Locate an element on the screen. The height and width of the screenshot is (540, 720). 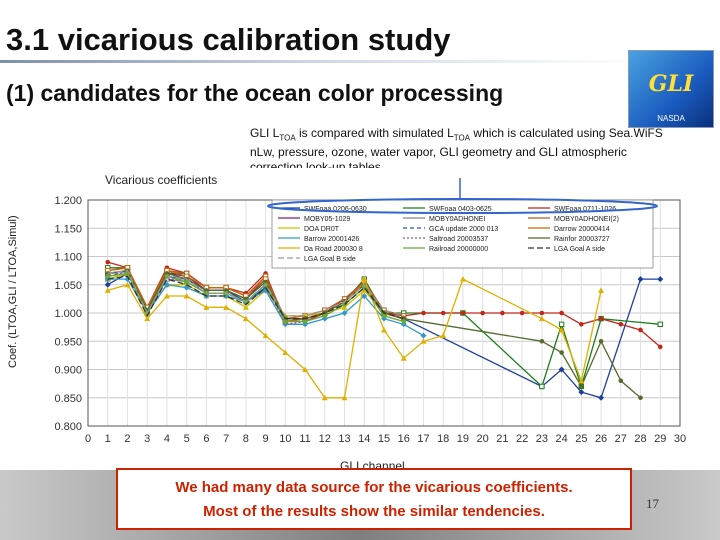
x-tick-label: 17 is located at coordinates (423, 439).